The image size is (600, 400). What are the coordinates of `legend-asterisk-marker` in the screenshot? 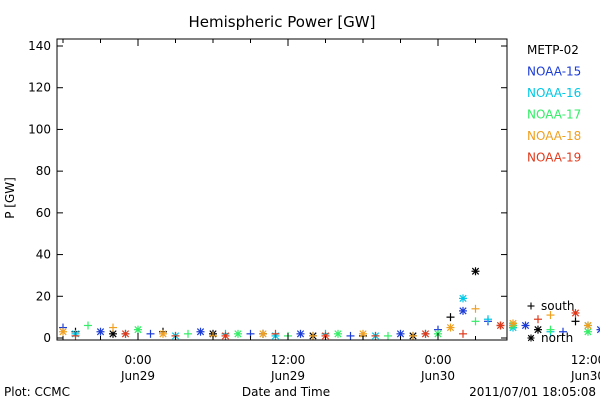 It's located at (531, 338).